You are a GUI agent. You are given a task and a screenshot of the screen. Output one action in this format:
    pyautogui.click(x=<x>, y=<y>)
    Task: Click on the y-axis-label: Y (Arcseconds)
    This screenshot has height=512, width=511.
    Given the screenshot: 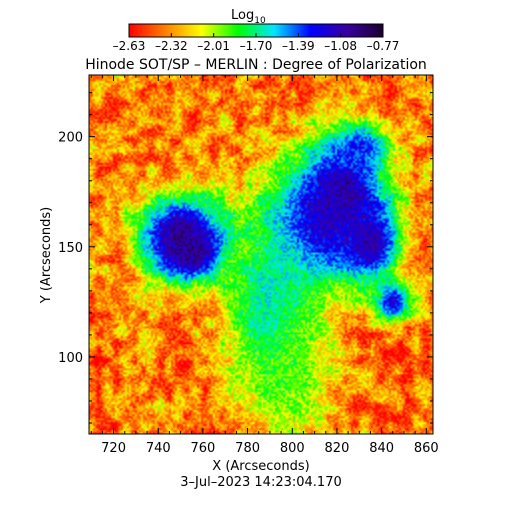 What is the action you would take?
    pyautogui.click(x=46, y=255)
    